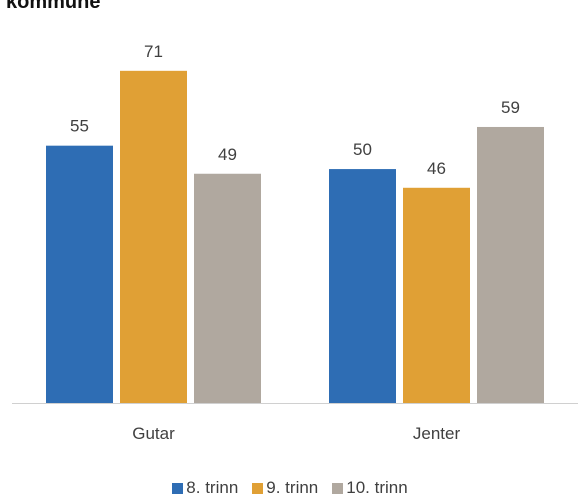 The image size is (580, 498). What do you see at coordinates (258, 488) in the screenshot?
I see `legend-swatch-9-trinn` at bounding box center [258, 488].